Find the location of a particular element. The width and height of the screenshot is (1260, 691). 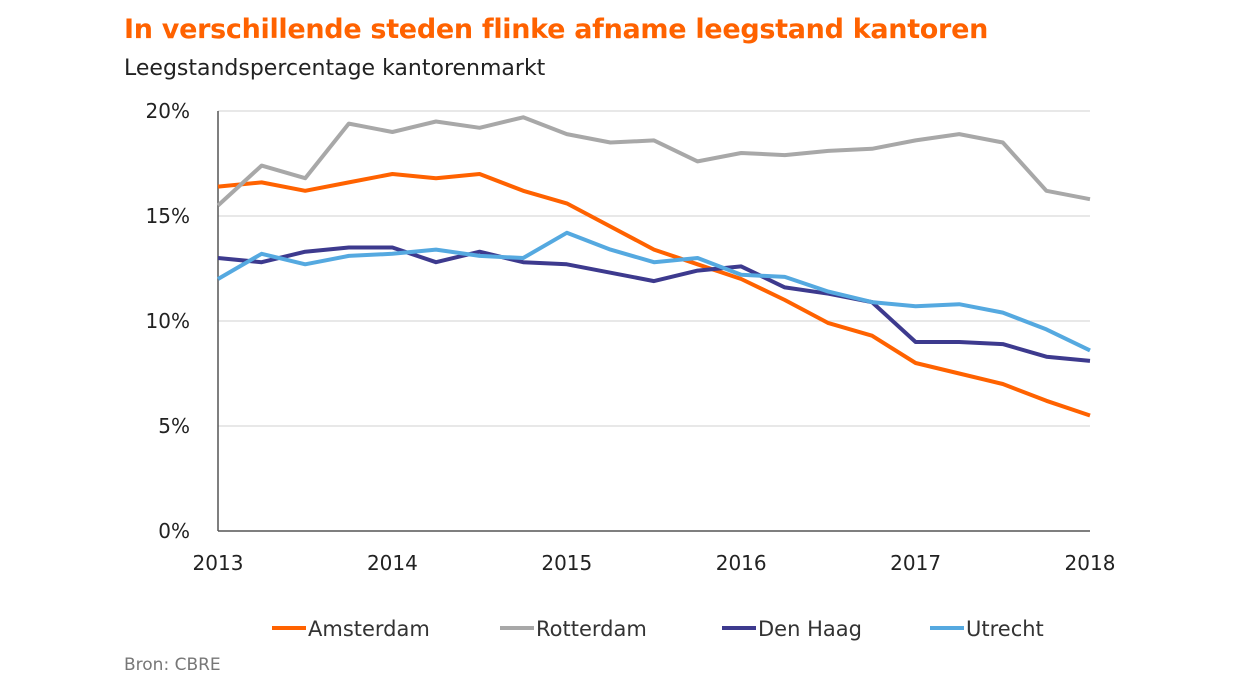

y-tick-label: 15% is located at coordinates (168, 216).